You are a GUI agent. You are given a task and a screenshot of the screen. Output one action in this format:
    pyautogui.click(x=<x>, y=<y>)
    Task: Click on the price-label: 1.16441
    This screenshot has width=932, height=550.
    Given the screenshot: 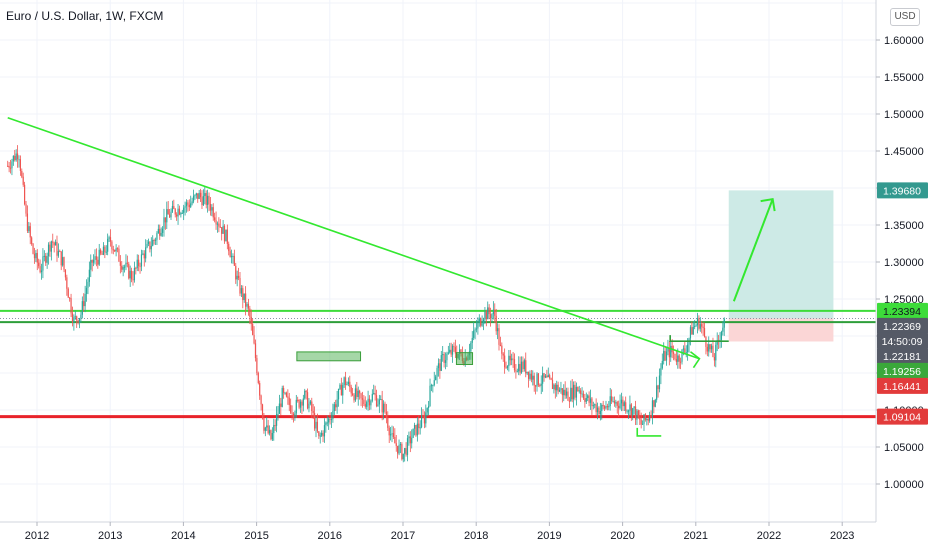 What is the action you would take?
    pyautogui.click(x=902, y=387)
    